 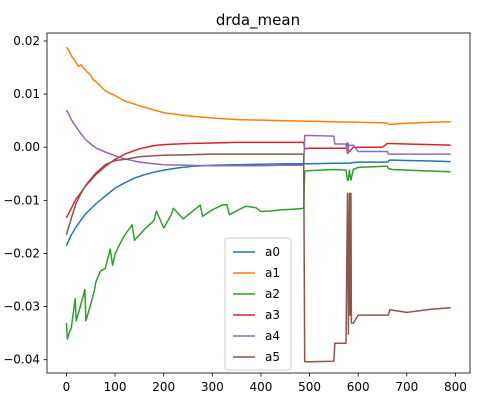 What do you see at coordinates (26, 41) in the screenshot?
I see `y-tick-label: 0.02` at bounding box center [26, 41].